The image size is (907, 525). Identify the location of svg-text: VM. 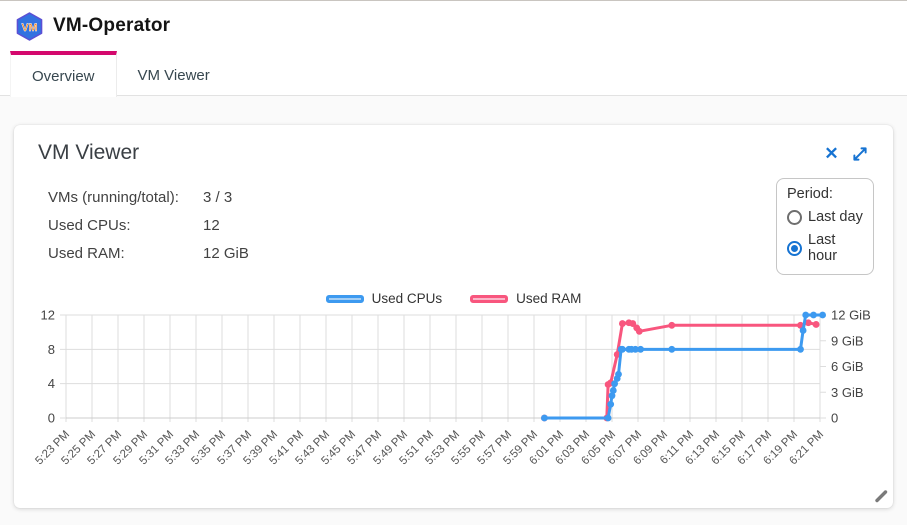
(30, 27).